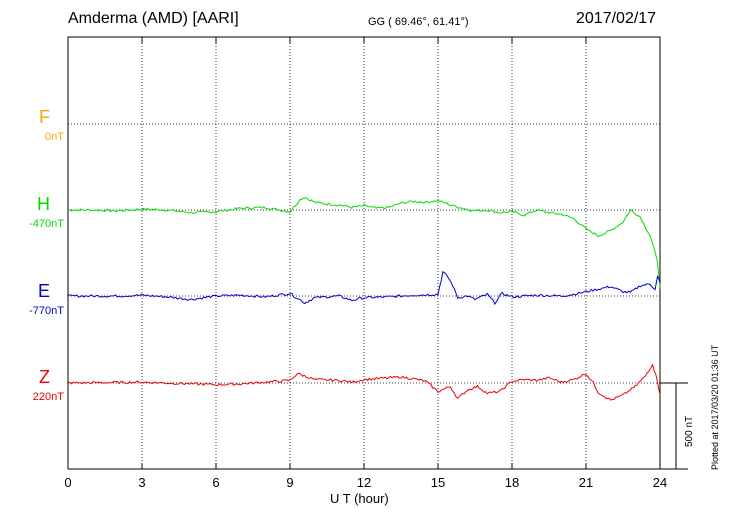 This screenshot has height=520, width=730. What do you see at coordinates (660, 482) in the screenshot?
I see `x-tick-label: 24` at bounding box center [660, 482].